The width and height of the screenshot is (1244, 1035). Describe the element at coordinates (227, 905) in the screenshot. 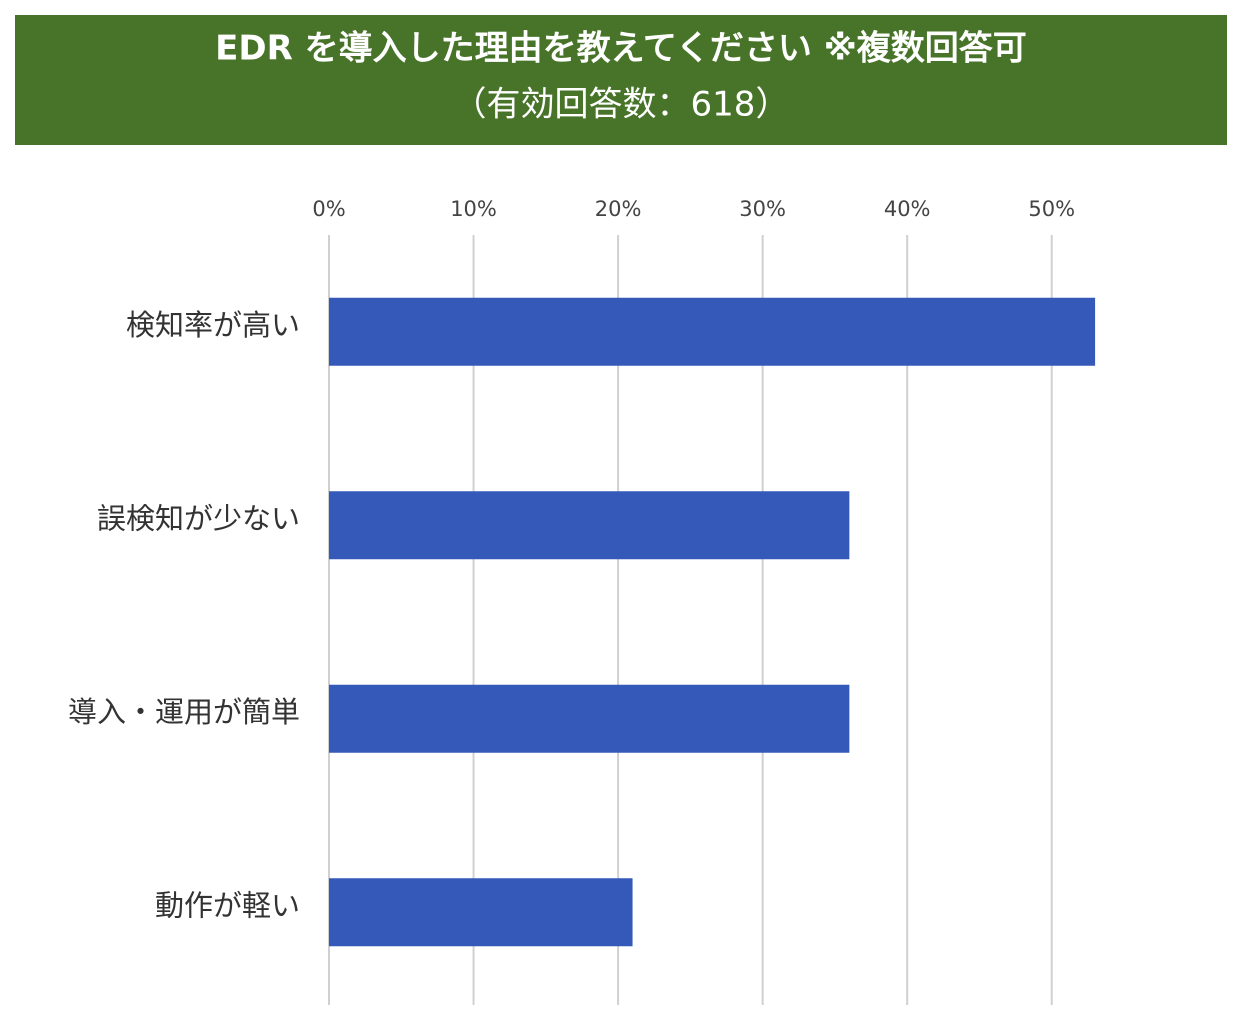

I see `y-tick-label: 動作が軽い` at that location.